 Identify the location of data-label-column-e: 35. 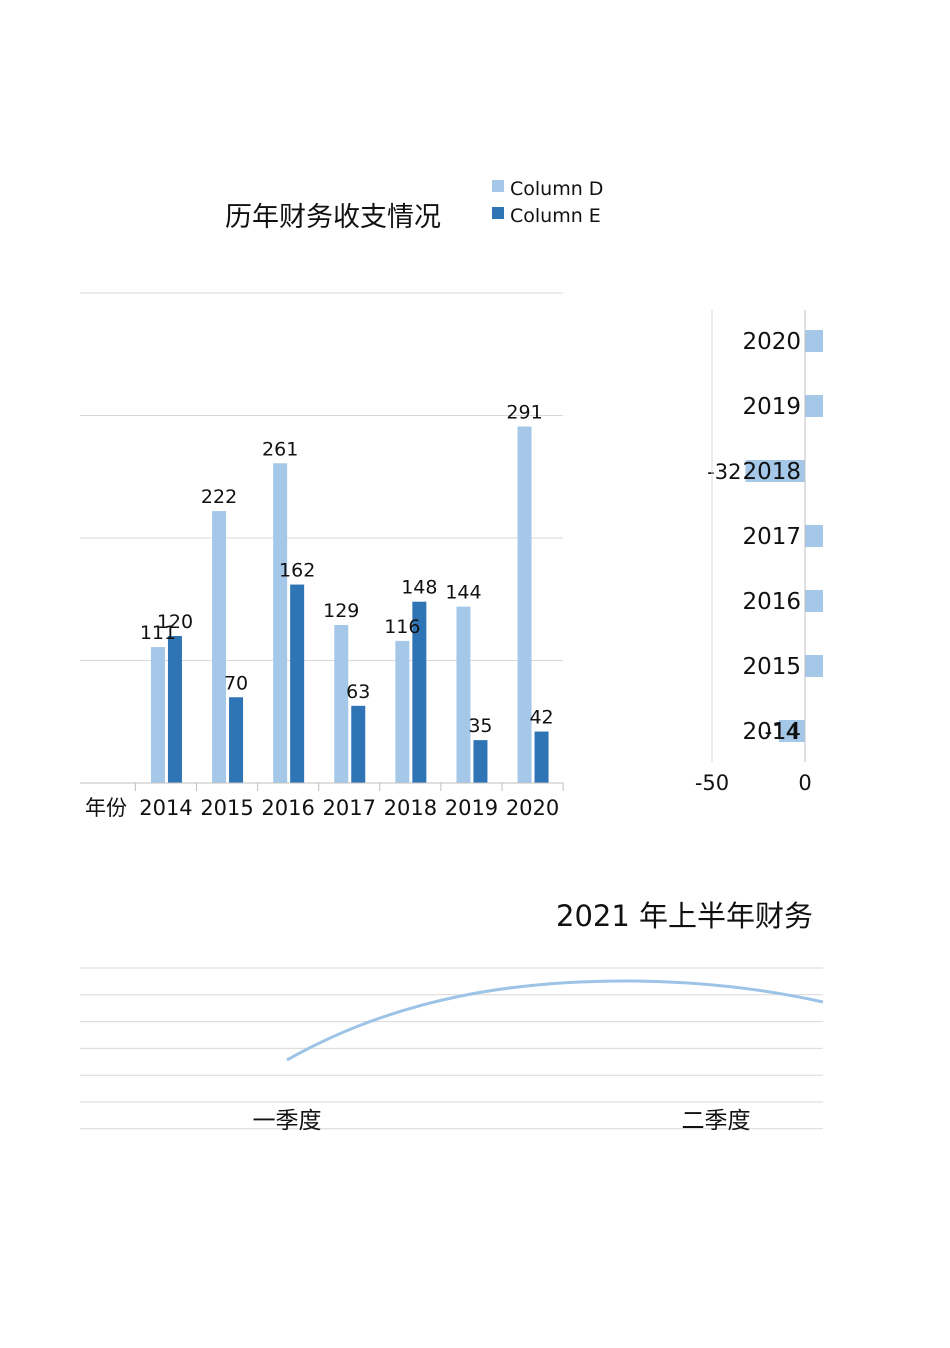
(480, 726).